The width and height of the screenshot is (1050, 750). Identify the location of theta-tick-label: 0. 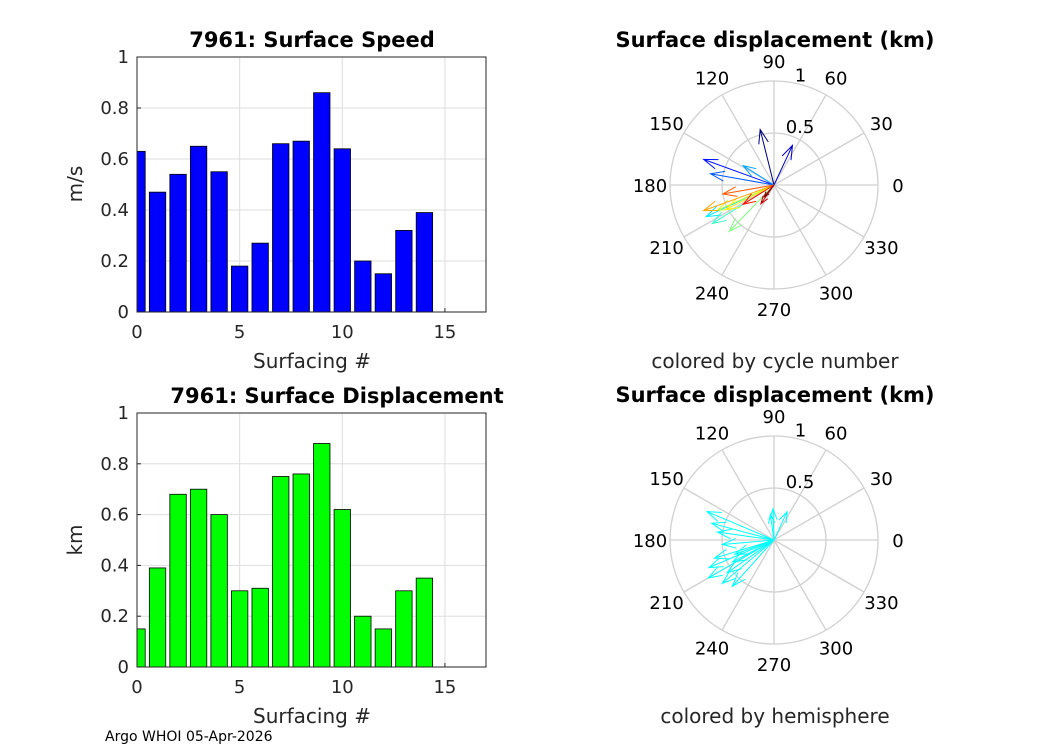
(897, 186).